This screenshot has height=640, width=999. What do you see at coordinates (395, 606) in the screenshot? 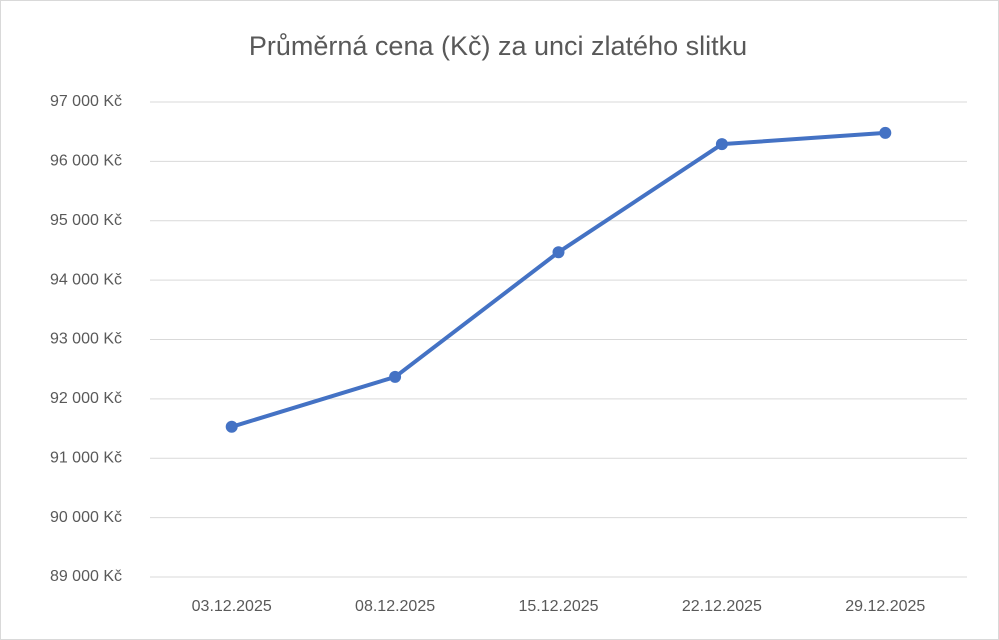
I see `x-tick-label: 08.12.2025` at bounding box center [395, 606].